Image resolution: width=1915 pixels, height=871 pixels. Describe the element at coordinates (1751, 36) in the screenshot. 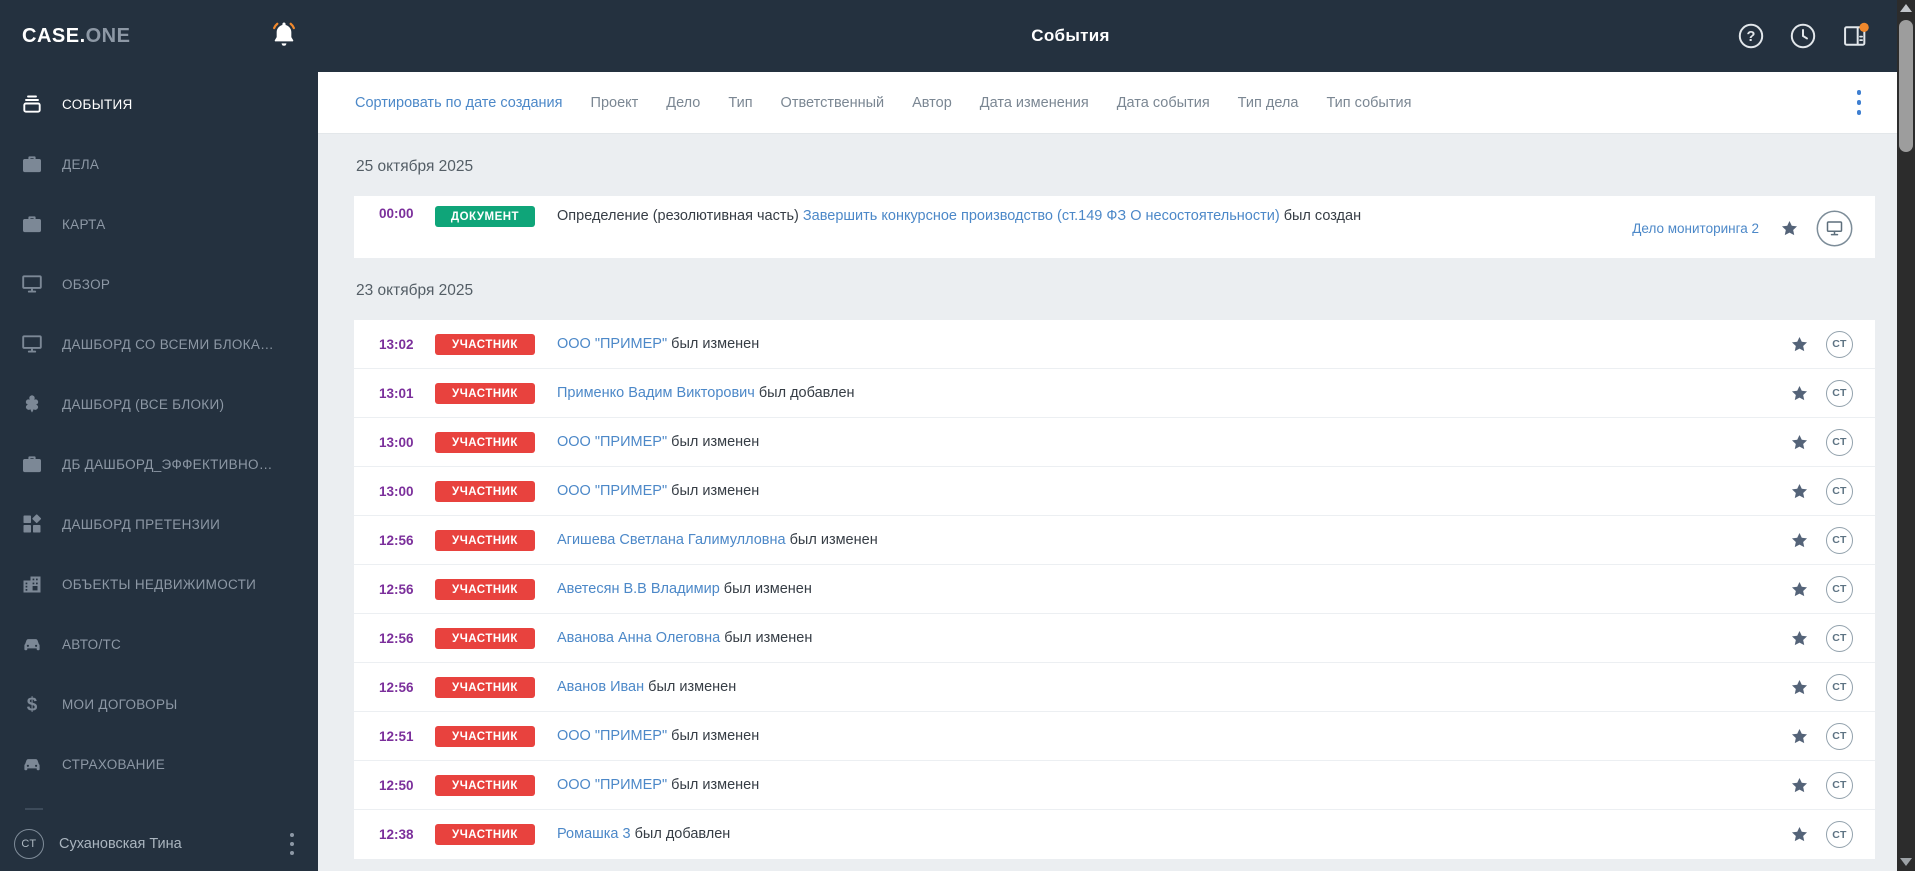

I see `help-icon: ?` at that location.